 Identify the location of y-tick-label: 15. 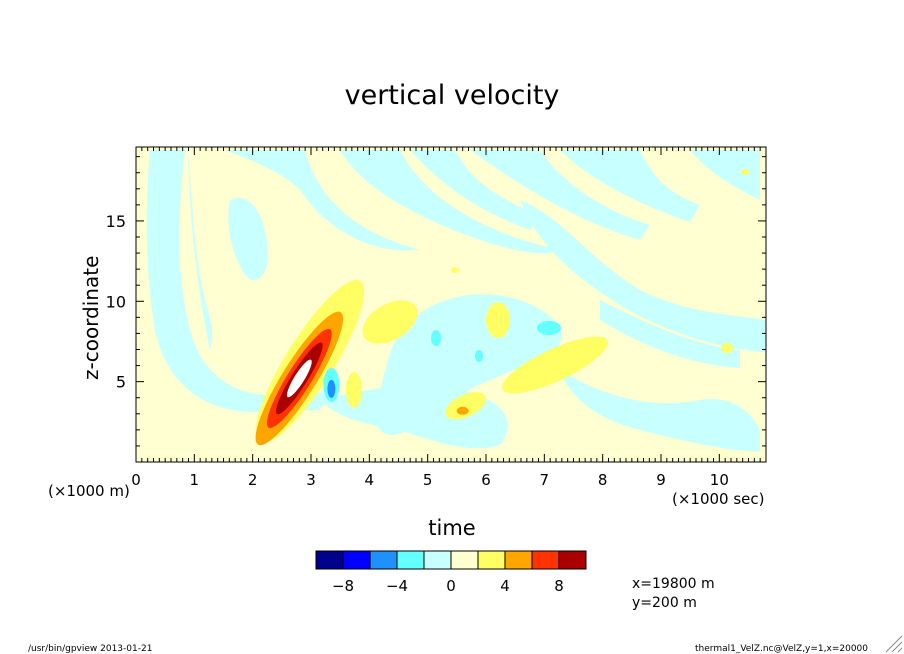
(116, 221).